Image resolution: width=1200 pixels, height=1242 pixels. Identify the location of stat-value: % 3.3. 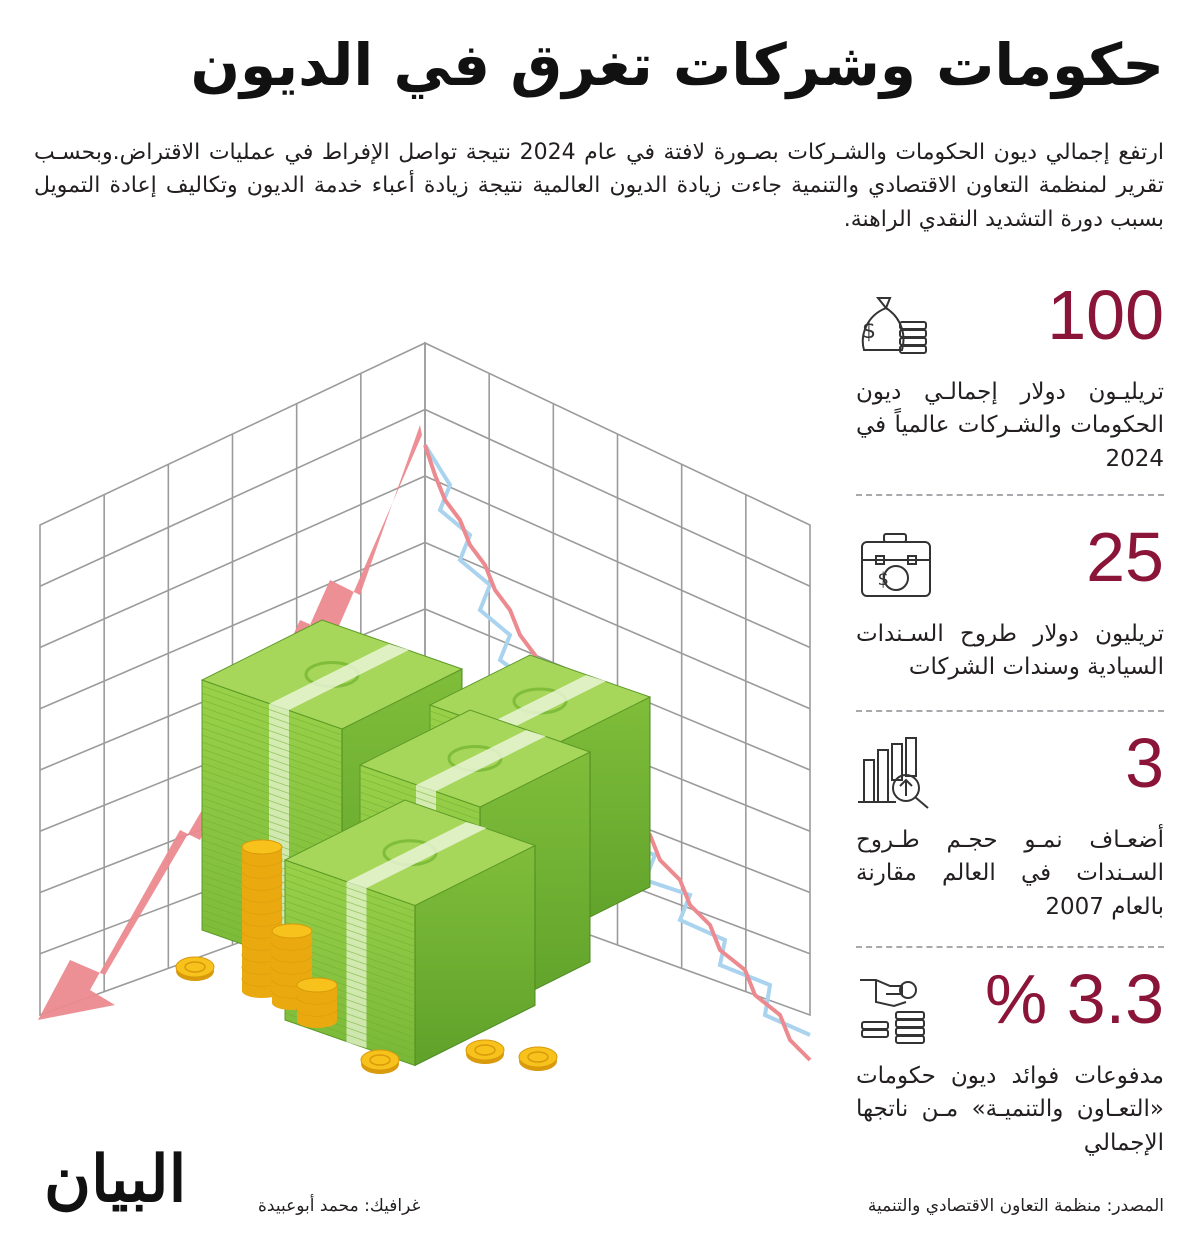
(1074, 999).